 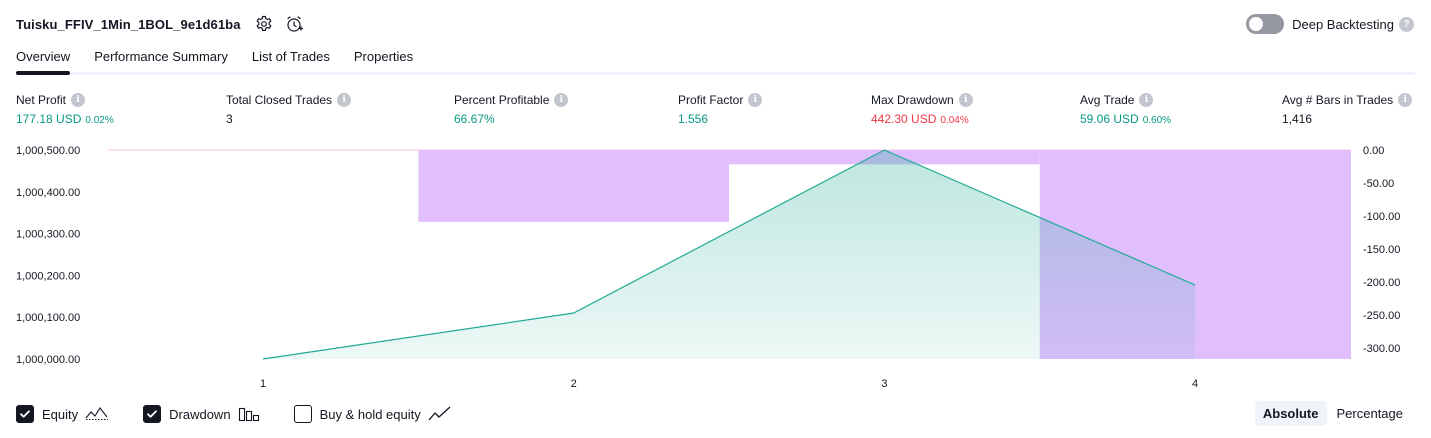 I want to click on tab-overview: Overview, so click(x=43, y=62).